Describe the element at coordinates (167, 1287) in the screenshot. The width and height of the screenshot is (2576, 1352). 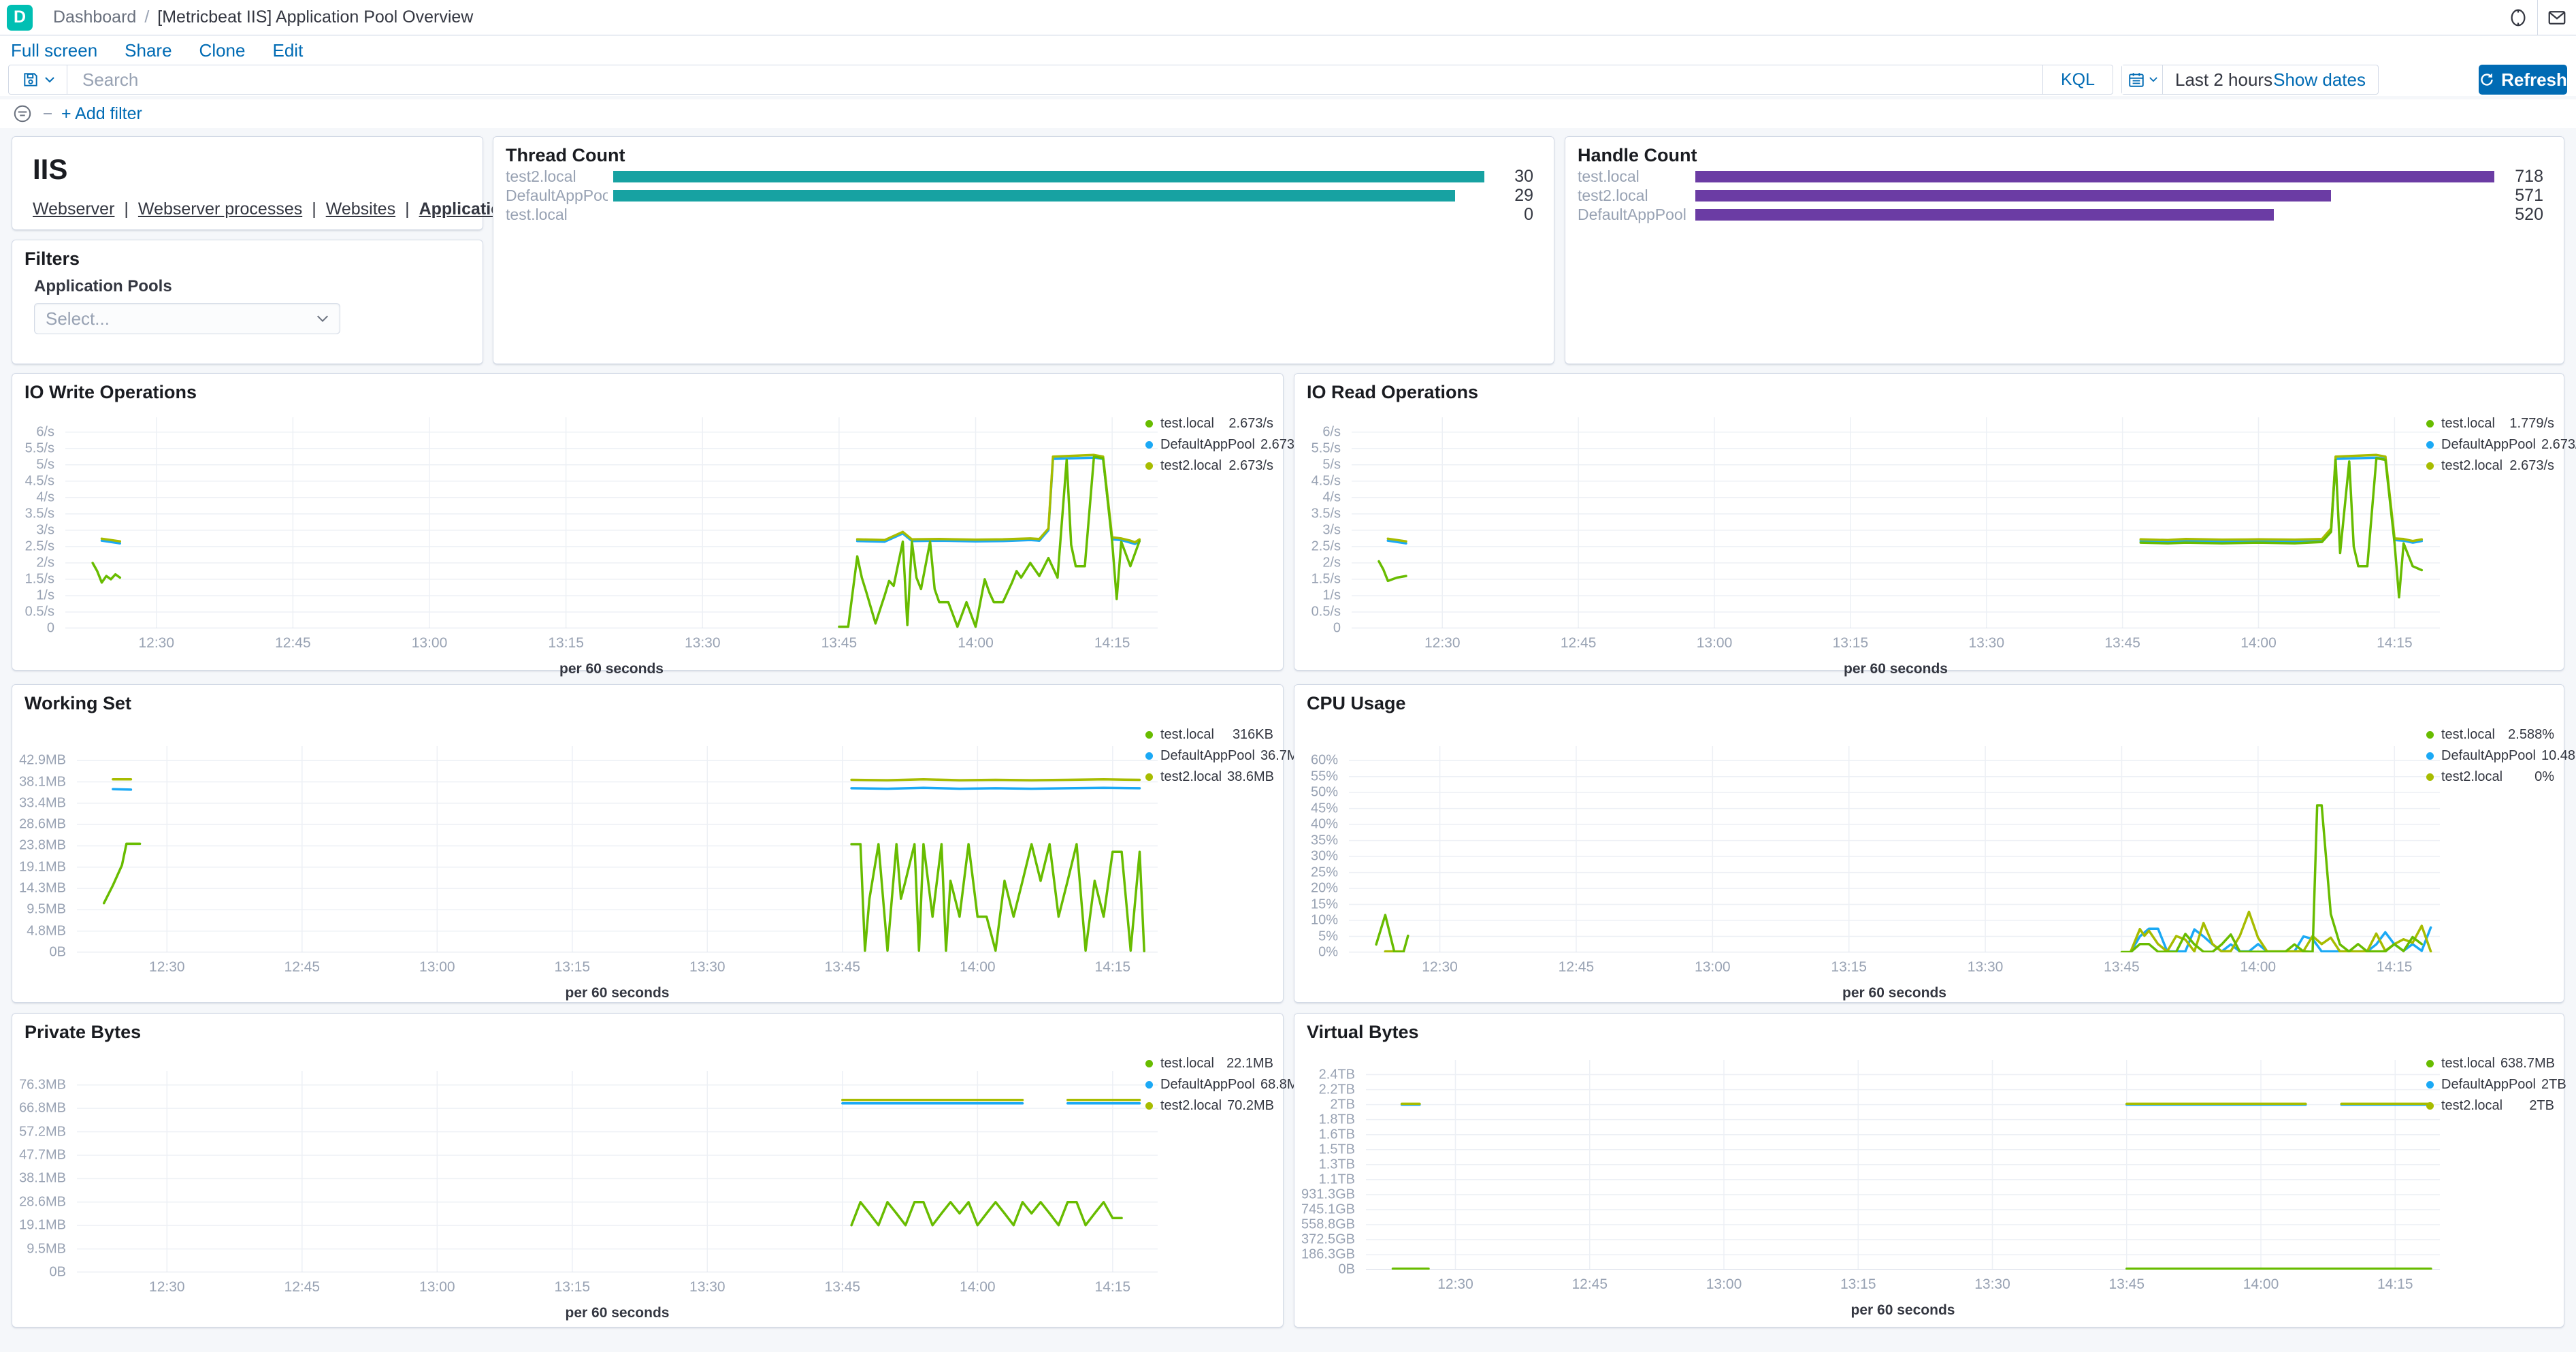
I see `x-tick-label: 12:30` at that location.